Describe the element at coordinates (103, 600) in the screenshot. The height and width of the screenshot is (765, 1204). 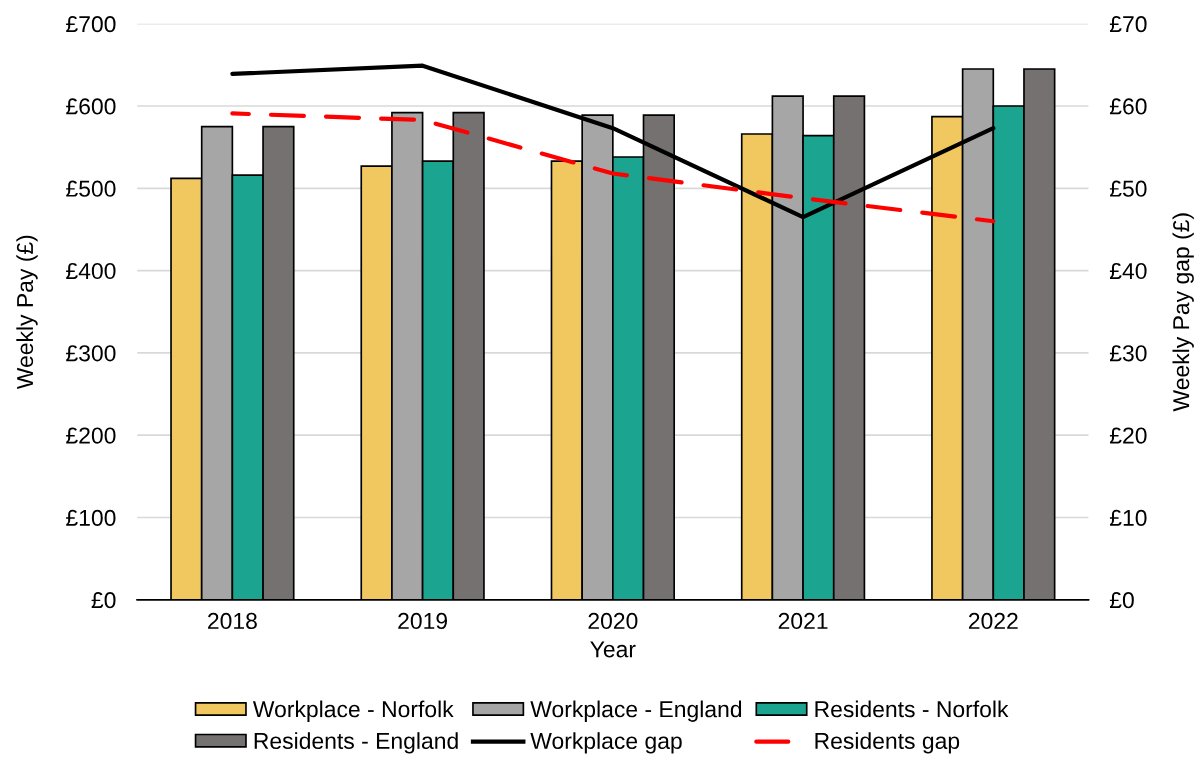
I see `y-tick-label: £0` at that location.